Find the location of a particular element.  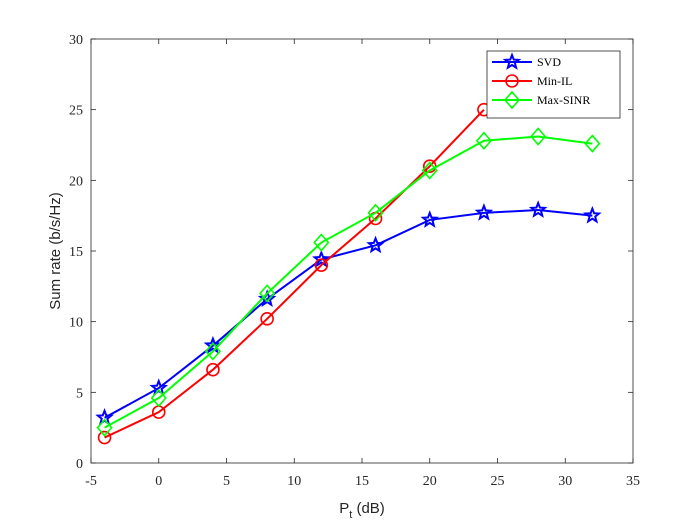

x-tick-label: -5 is located at coordinates (91, 481).